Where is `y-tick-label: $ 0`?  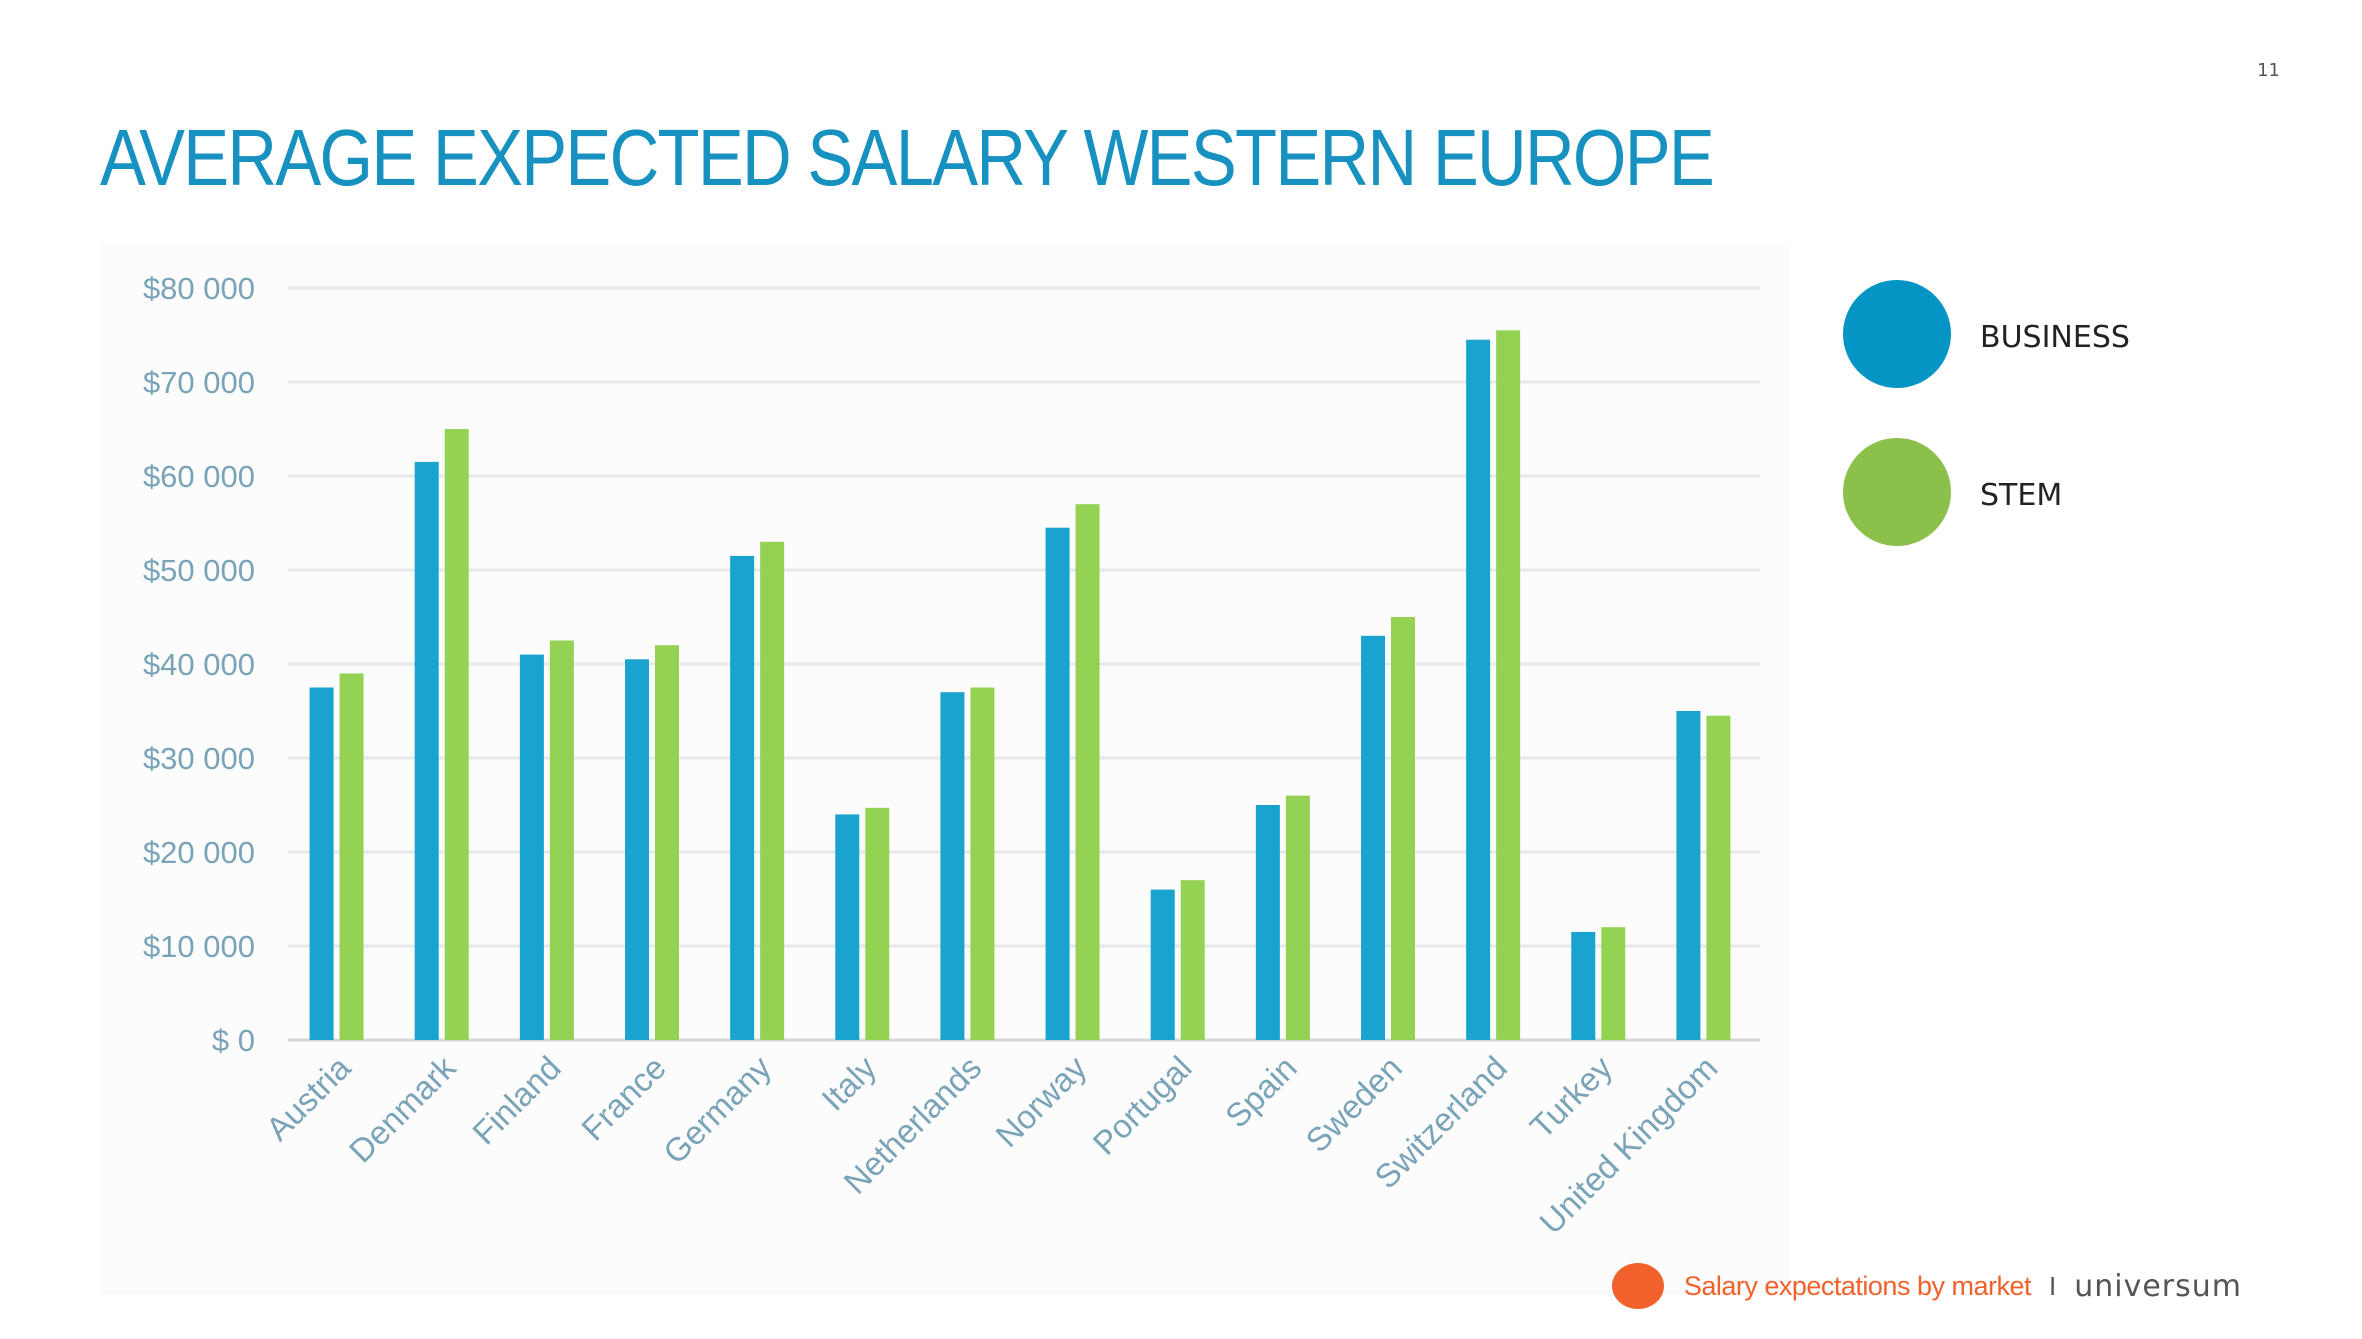
y-tick-label: $ 0 is located at coordinates (233, 1040).